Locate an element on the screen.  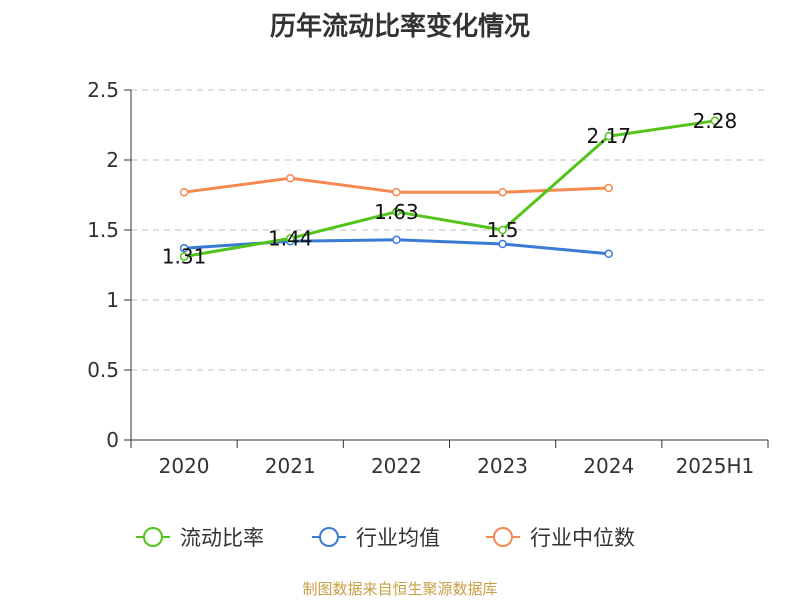
x-tick-label: 2022 is located at coordinates (396, 466).